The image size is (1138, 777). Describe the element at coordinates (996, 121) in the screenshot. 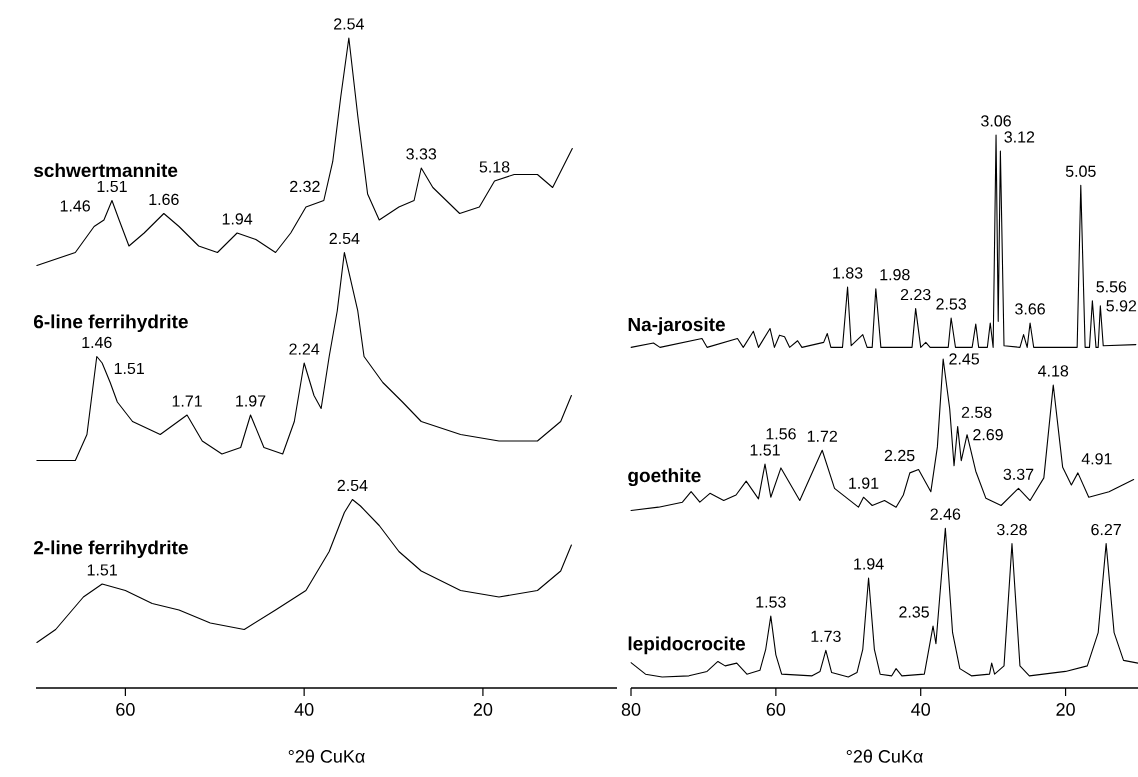

I see `annotation: 3.06` at that location.